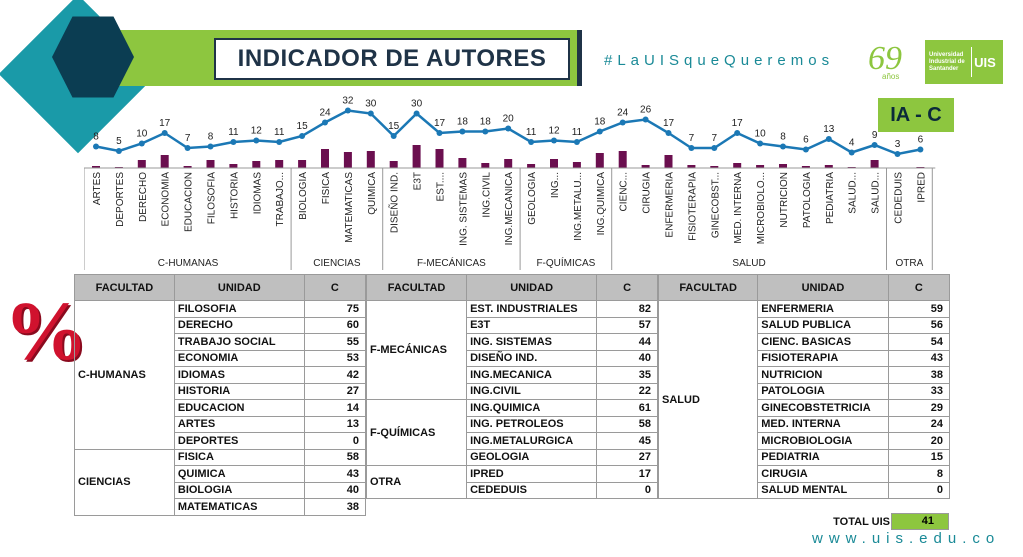 The height and width of the screenshot is (557, 1023). What do you see at coordinates (234, 195) in the screenshot?
I see `tick-label: HISTORIA` at bounding box center [234, 195].